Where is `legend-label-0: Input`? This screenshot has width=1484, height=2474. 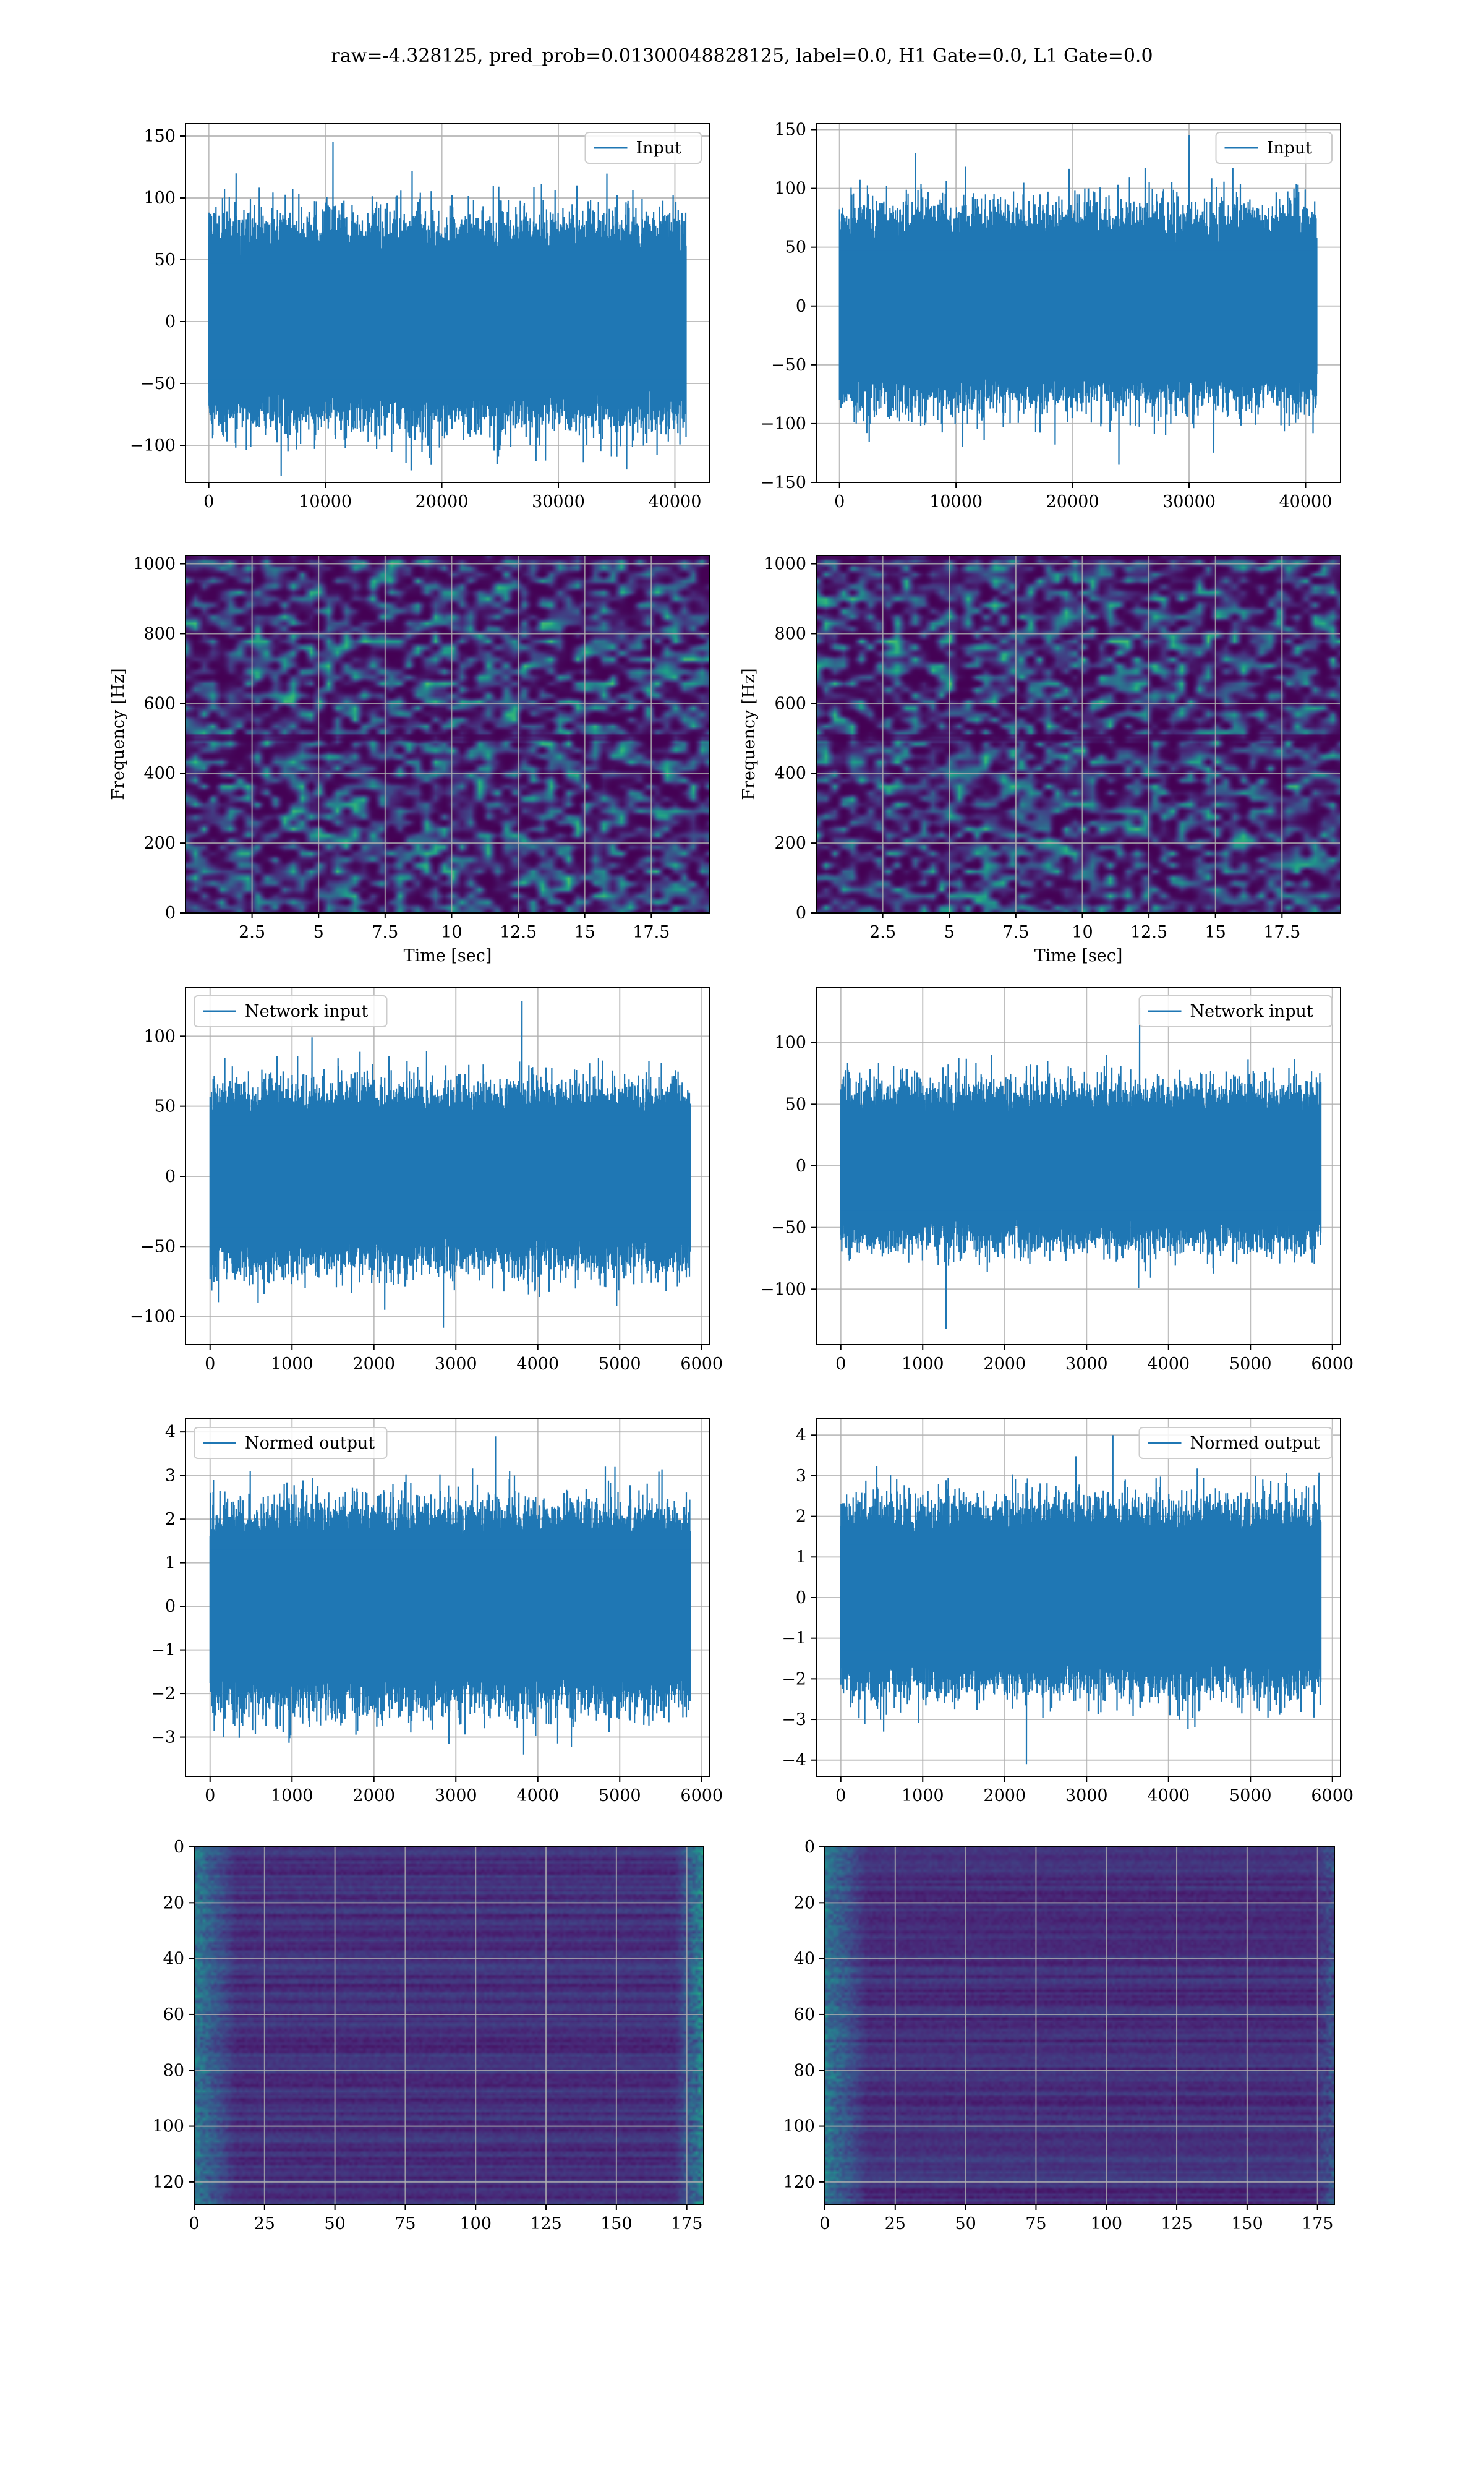 legend-label-0: Input is located at coordinates (659, 148).